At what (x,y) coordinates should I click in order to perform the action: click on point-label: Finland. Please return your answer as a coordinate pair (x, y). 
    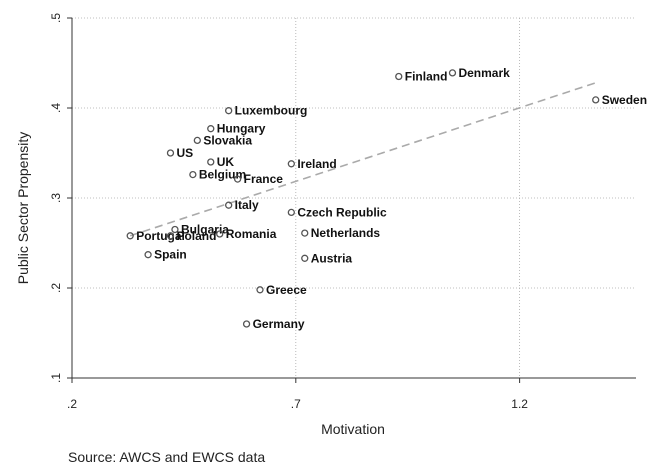
    Looking at the image, I should click on (426, 77).